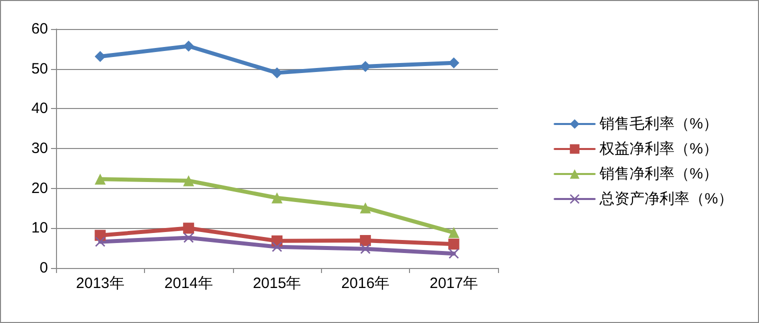 This screenshot has width=759, height=323. What do you see at coordinates (365, 283) in the screenshot?
I see `x-tick-label: 2016年` at bounding box center [365, 283].